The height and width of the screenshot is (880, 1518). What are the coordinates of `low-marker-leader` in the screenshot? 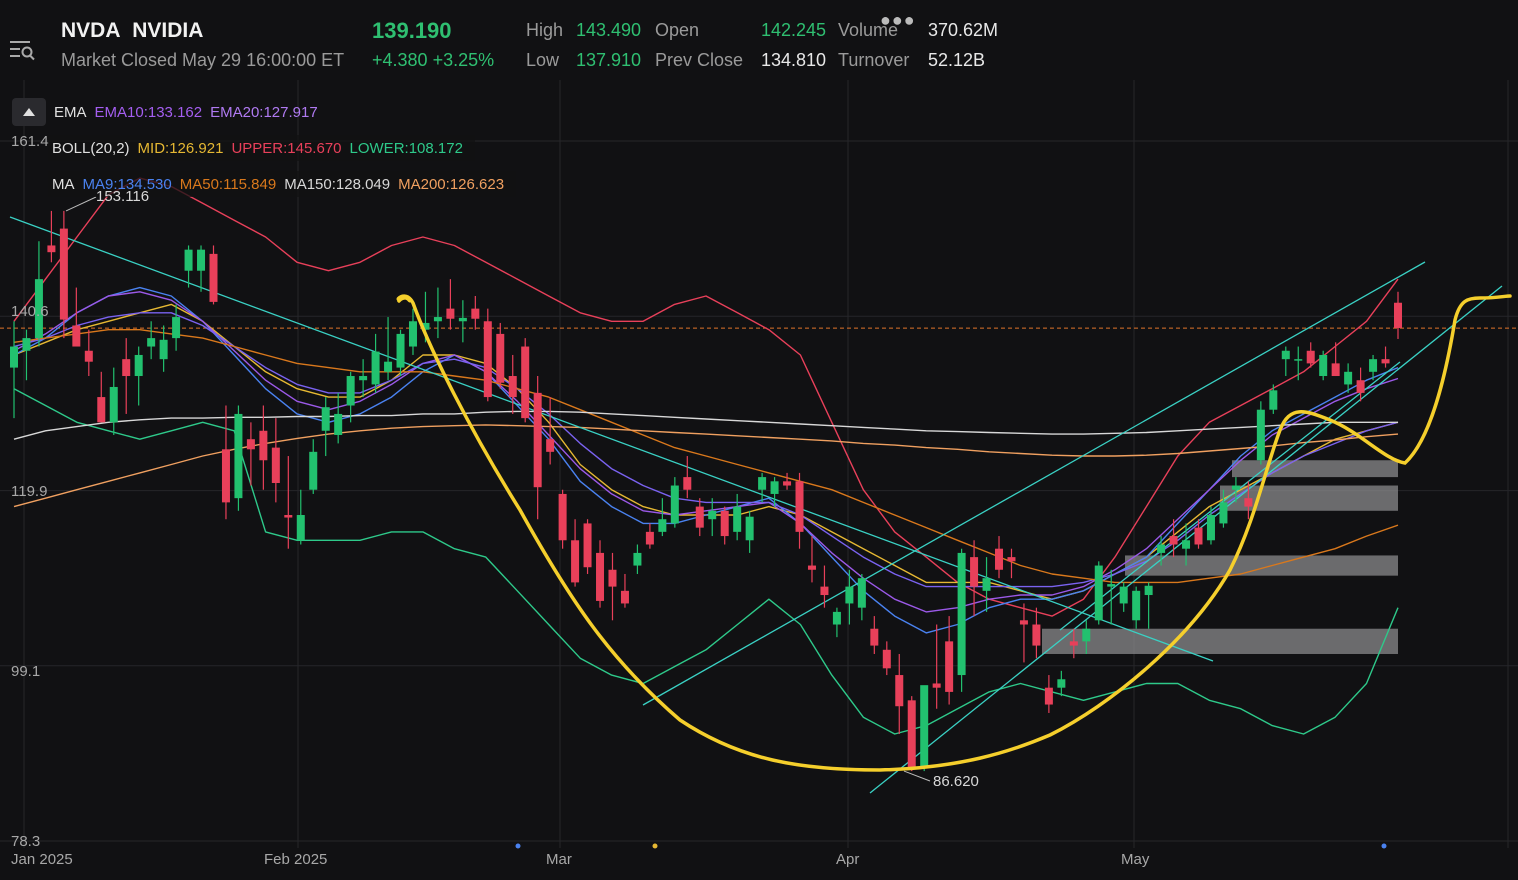 It's located at (917, 776).